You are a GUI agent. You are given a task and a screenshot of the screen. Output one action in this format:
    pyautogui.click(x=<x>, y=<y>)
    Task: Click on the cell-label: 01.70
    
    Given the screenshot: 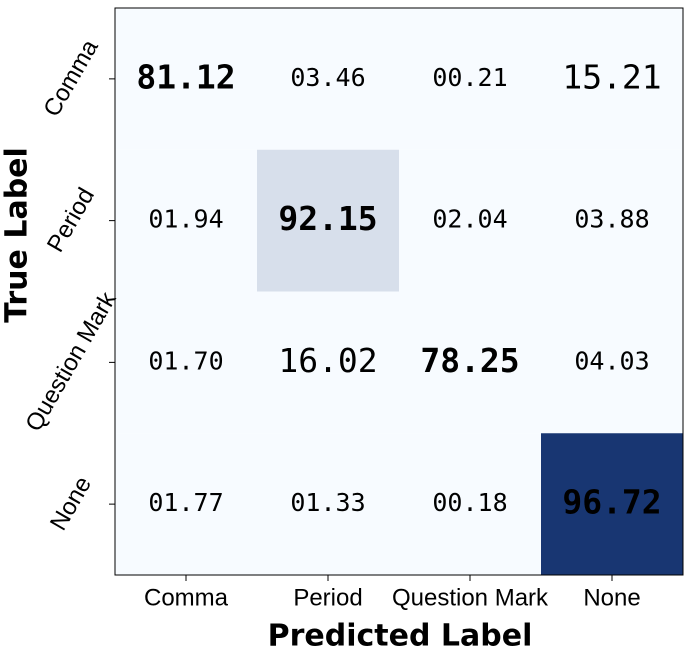 What is the action you would take?
    pyautogui.click(x=185, y=360)
    